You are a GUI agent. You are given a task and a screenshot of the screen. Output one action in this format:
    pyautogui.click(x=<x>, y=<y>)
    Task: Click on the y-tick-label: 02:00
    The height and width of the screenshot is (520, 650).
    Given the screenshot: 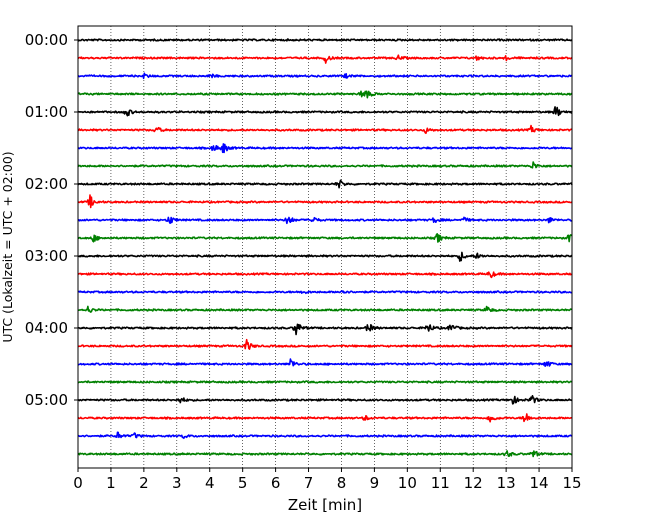 What is the action you would take?
    pyautogui.click(x=46, y=184)
    